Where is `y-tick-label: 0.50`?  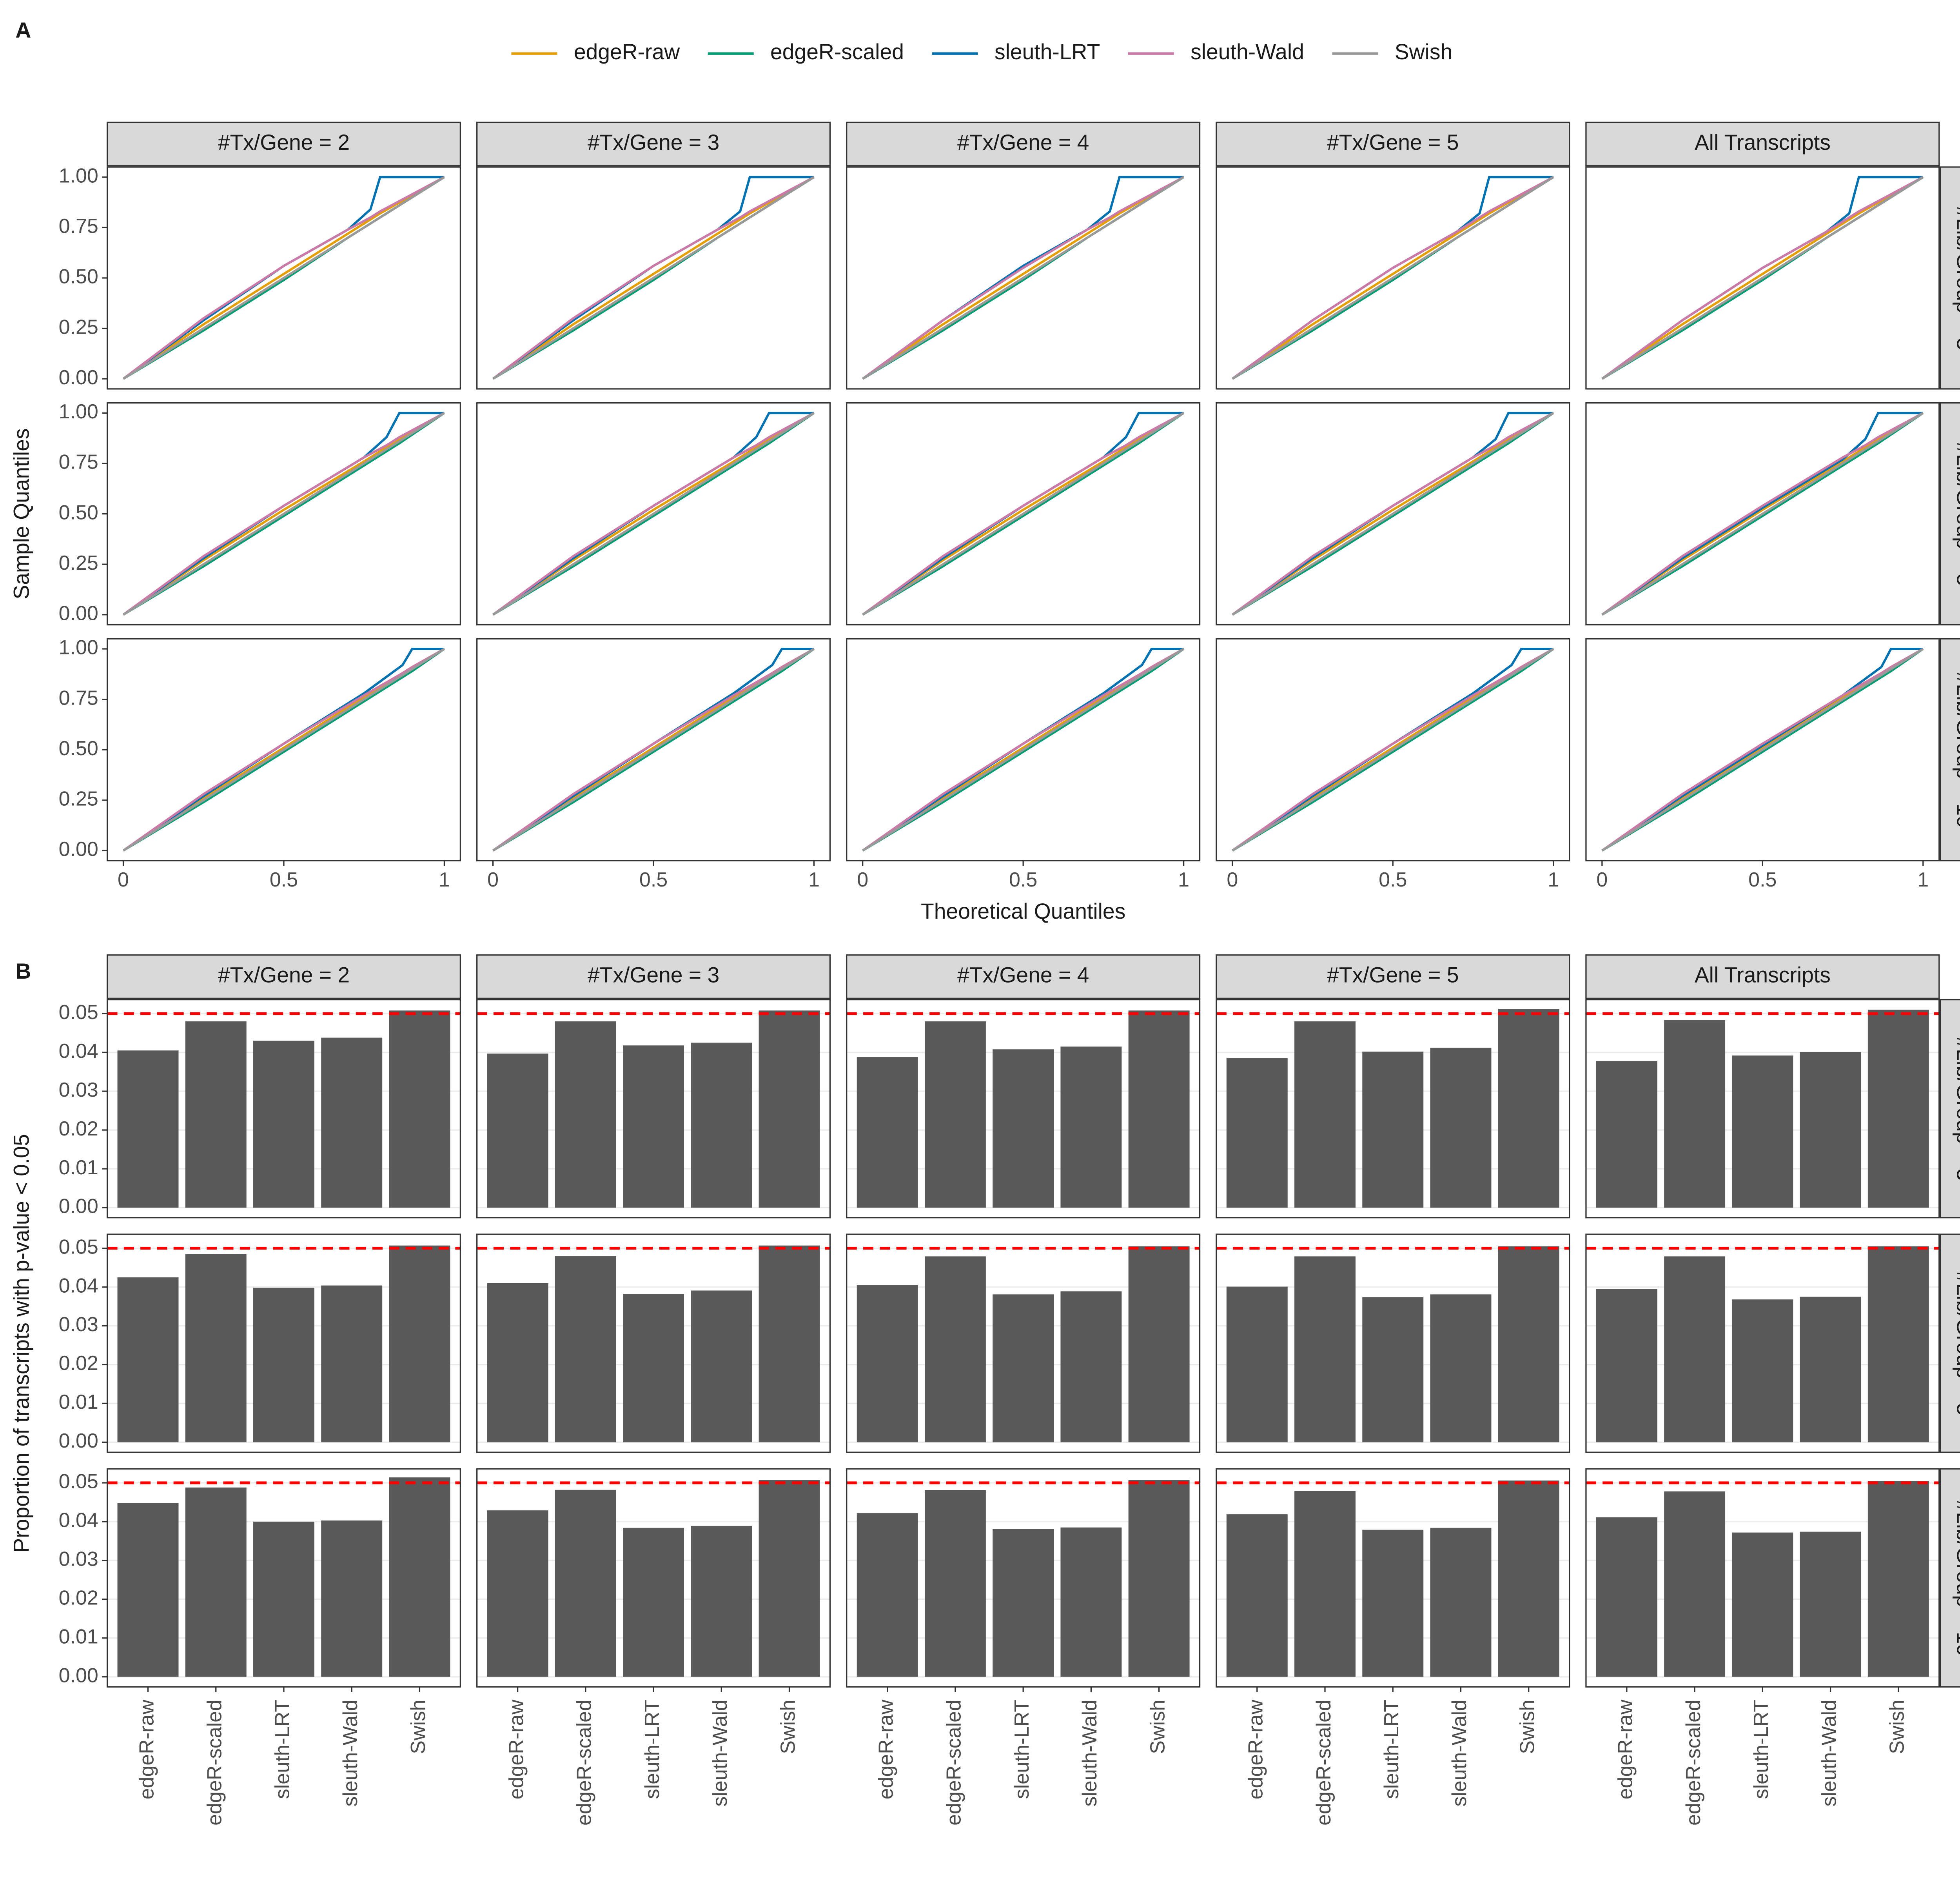 y-tick-label: 0.50 is located at coordinates (78, 276).